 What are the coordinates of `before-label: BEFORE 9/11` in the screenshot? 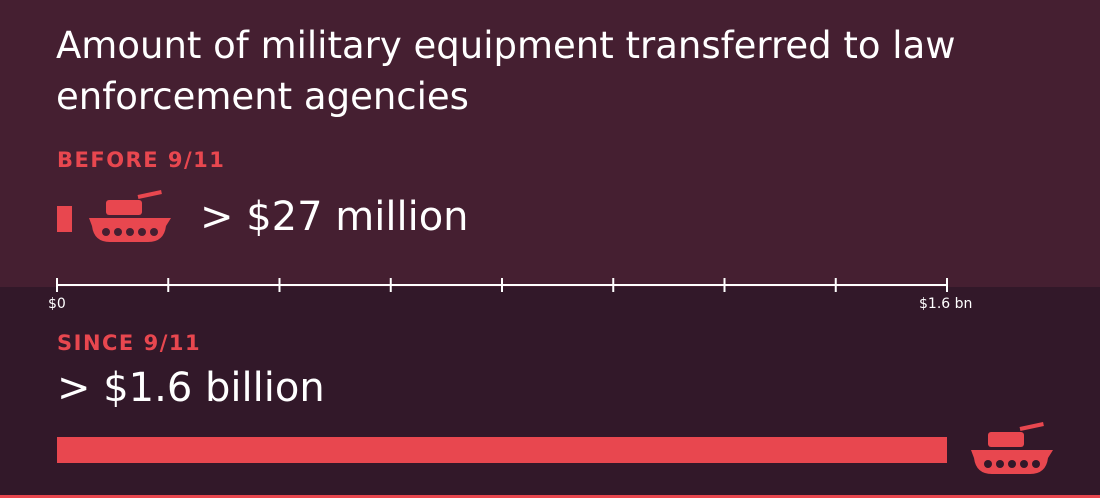 It's located at (141, 160).